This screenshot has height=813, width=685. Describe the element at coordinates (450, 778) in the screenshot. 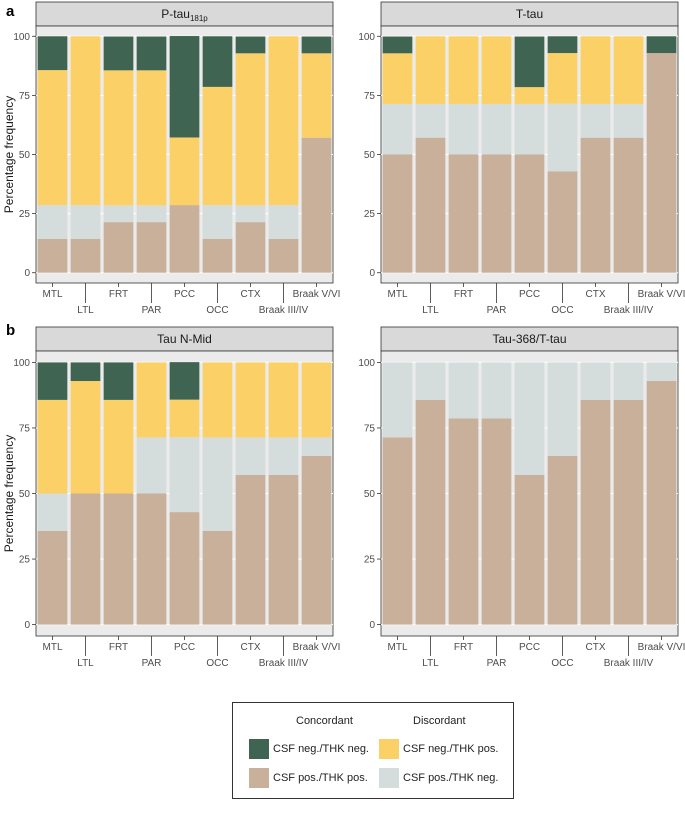

I see `legend-label-csf-pos-thk-neg: CSF pos./THK neg.` at that location.